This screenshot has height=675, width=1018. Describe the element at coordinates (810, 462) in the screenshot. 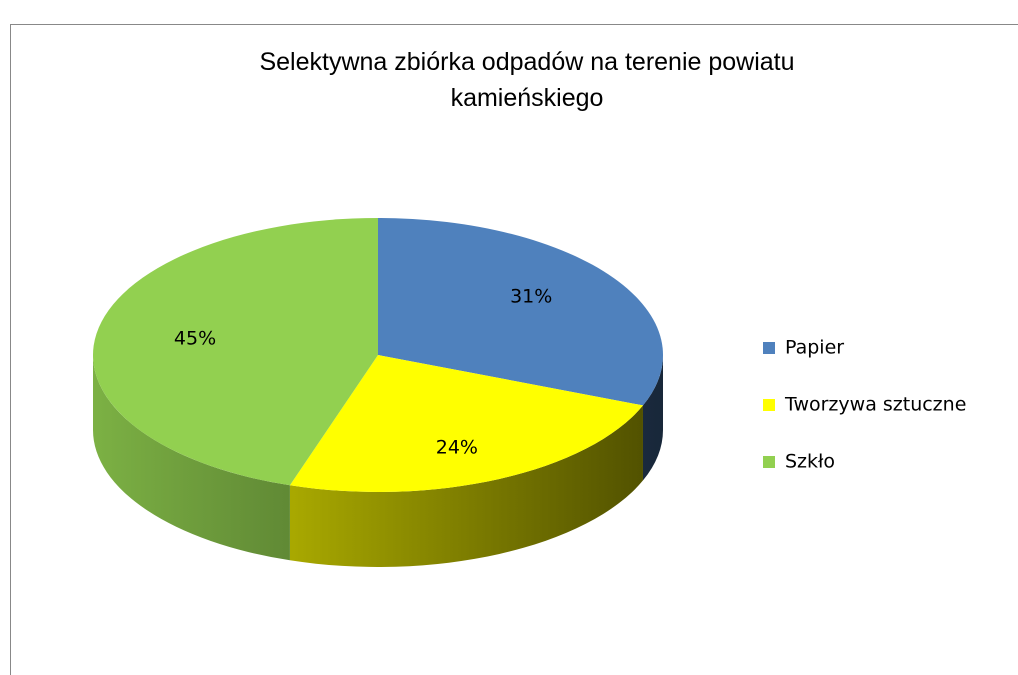

I see `legend-label: Szkło` at that location.